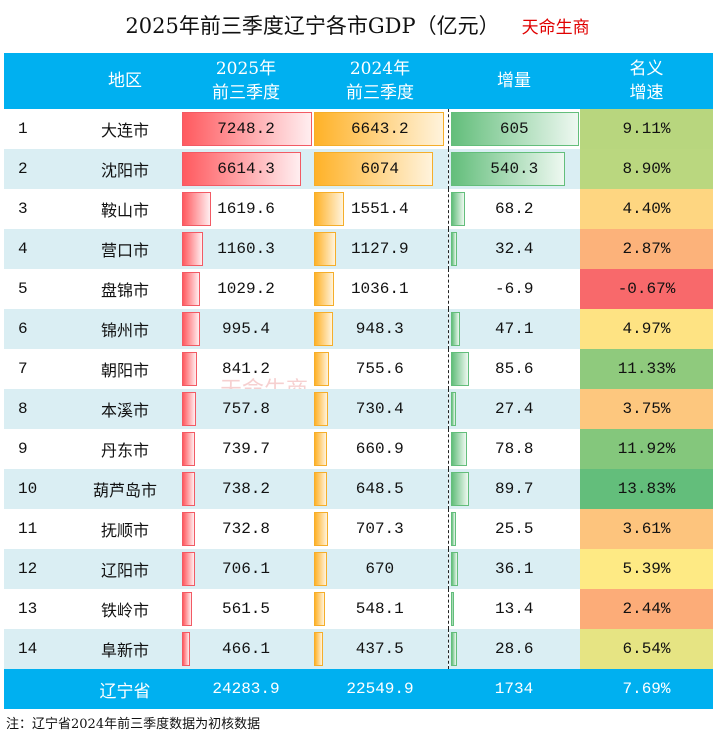  Describe the element at coordinates (380, 449) in the screenshot. I see `c24-cell: 660.9` at that location.